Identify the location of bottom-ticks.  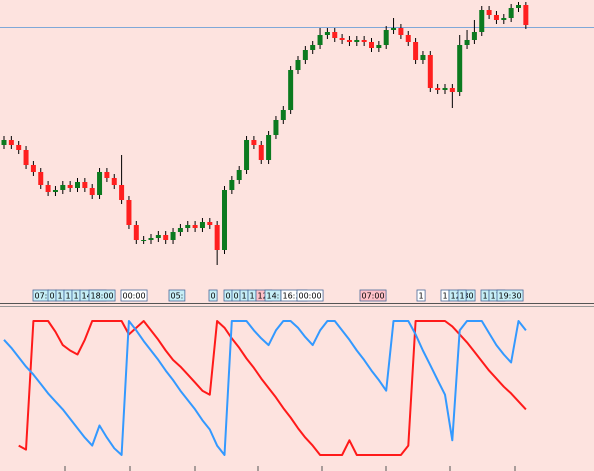
(290, 468).